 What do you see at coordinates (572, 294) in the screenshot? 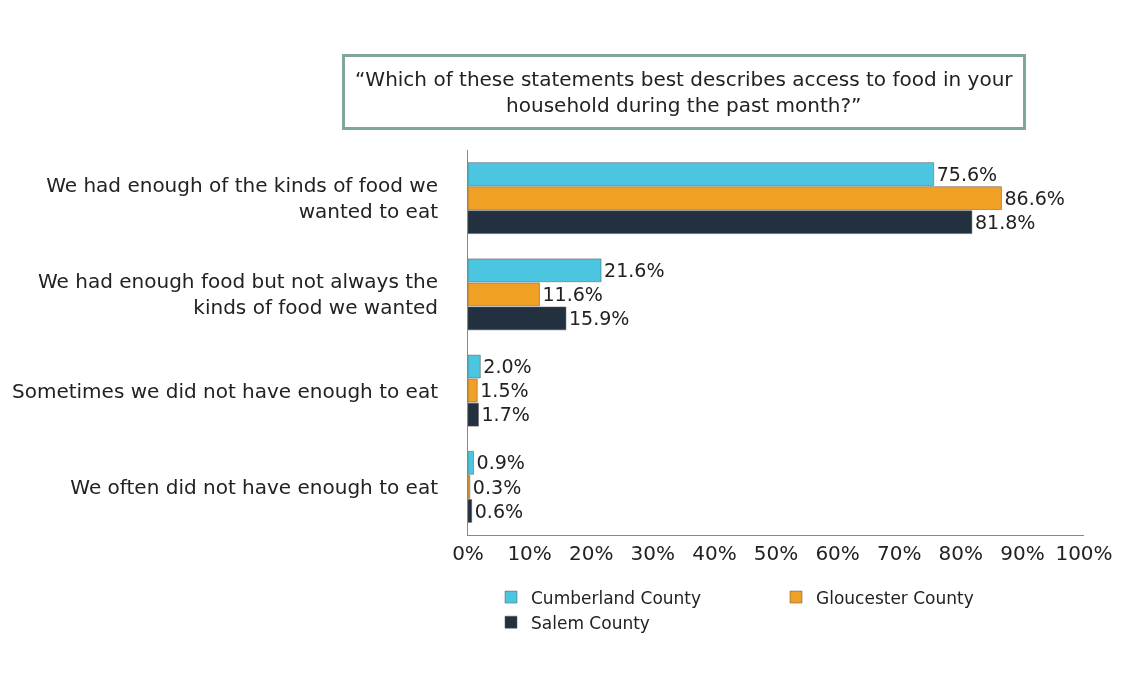
I see `data-label: 11.6%` at bounding box center [572, 294].